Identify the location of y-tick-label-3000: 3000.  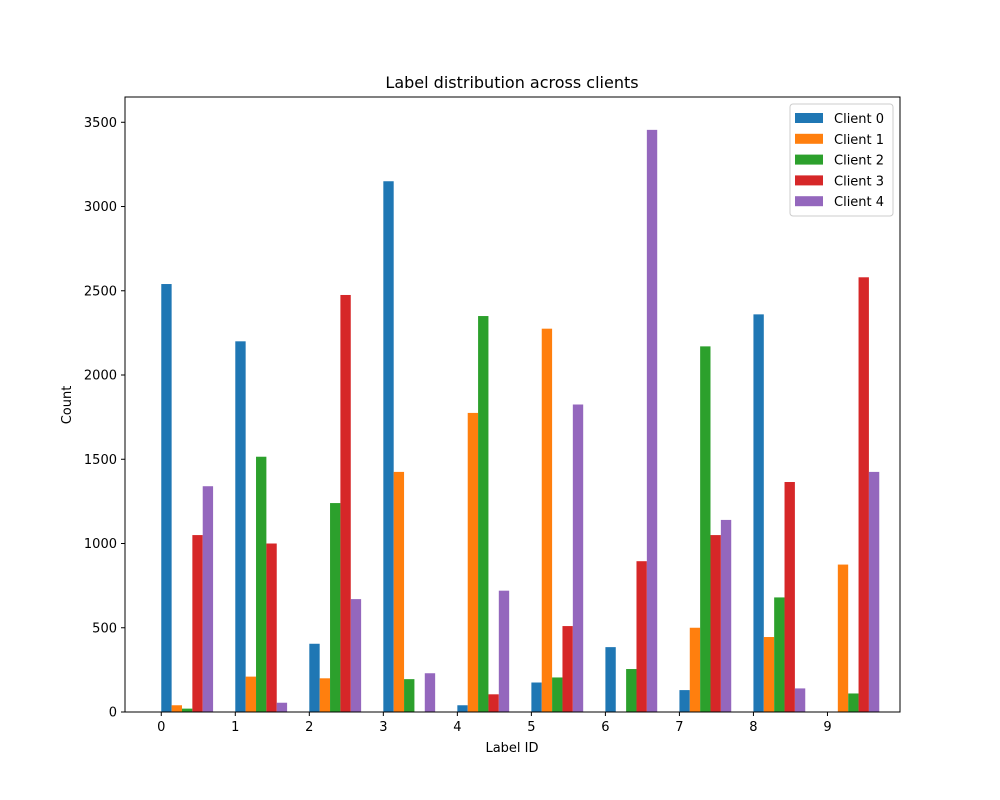
(100, 207).